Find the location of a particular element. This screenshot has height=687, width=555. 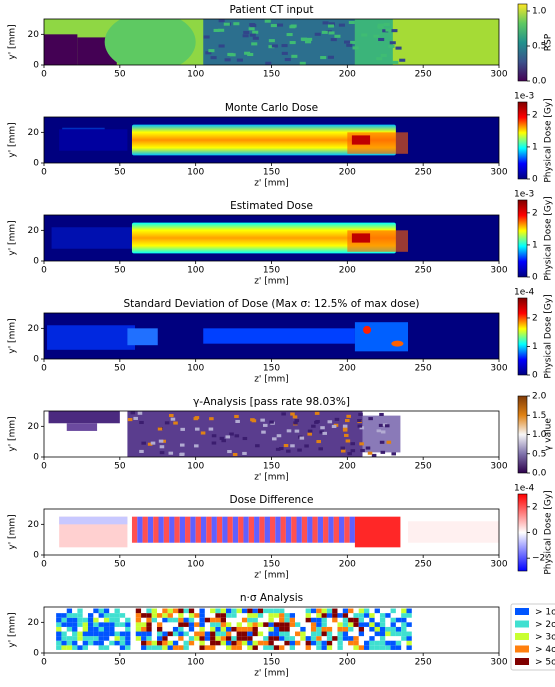

x-tick-label: 50 is located at coordinates (120, 173).